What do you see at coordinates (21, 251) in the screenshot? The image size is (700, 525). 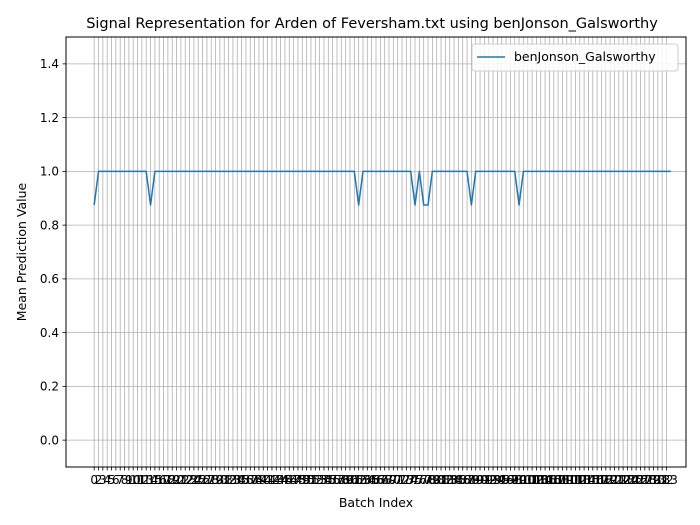 I see `y-axis-label: Mean Prediction Value` at bounding box center [21, 251].